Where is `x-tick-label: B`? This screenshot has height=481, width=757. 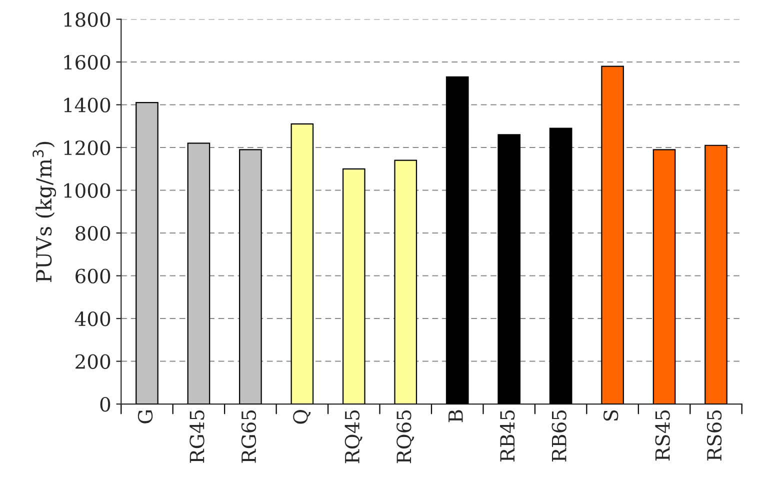
x-tick-label: B is located at coordinates (455, 416).